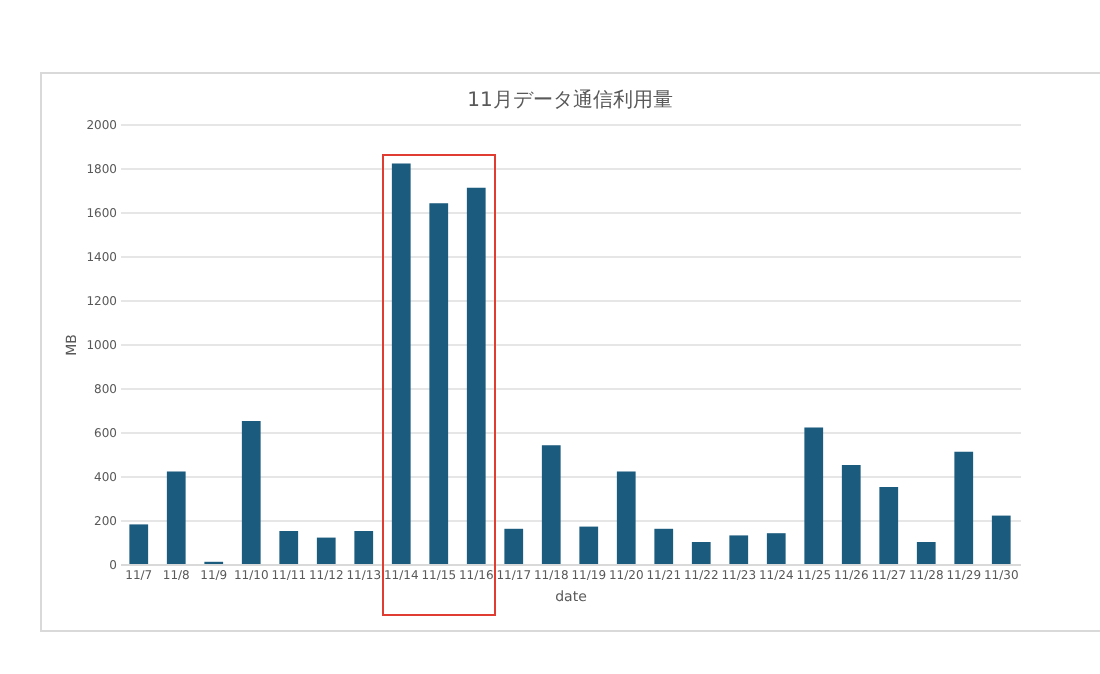 This screenshot has width=1100, height=674. What do you see at coordinates (570, 100) in the screenshot?
I see `chart-title: 11月データ通信利用量` at bounding box center [570, 100].